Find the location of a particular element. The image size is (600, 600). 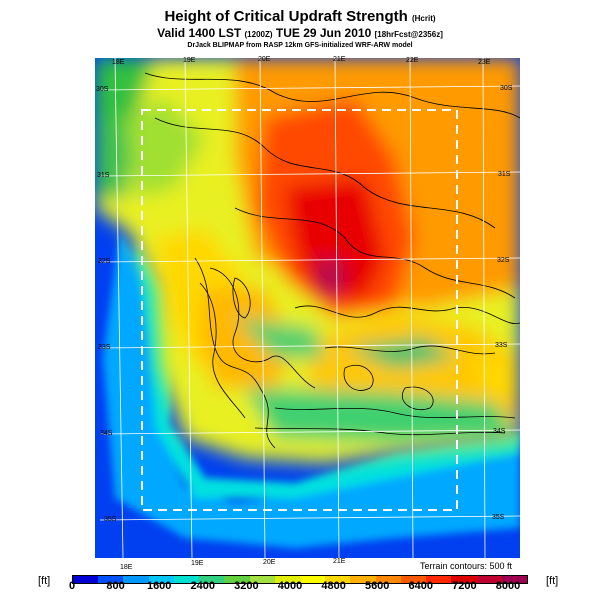

lat-label-left: 30S is located at coordinates (102, 89).